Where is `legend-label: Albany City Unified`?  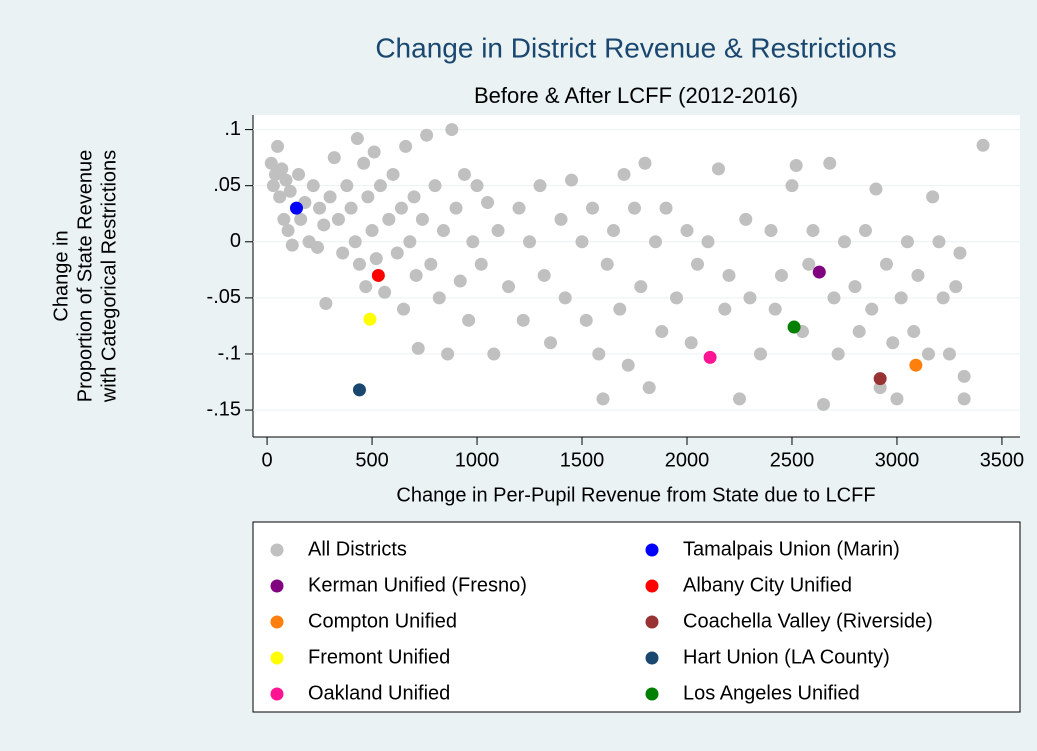 legend-label: Albany City Unified is located at coordinates (767, 585).